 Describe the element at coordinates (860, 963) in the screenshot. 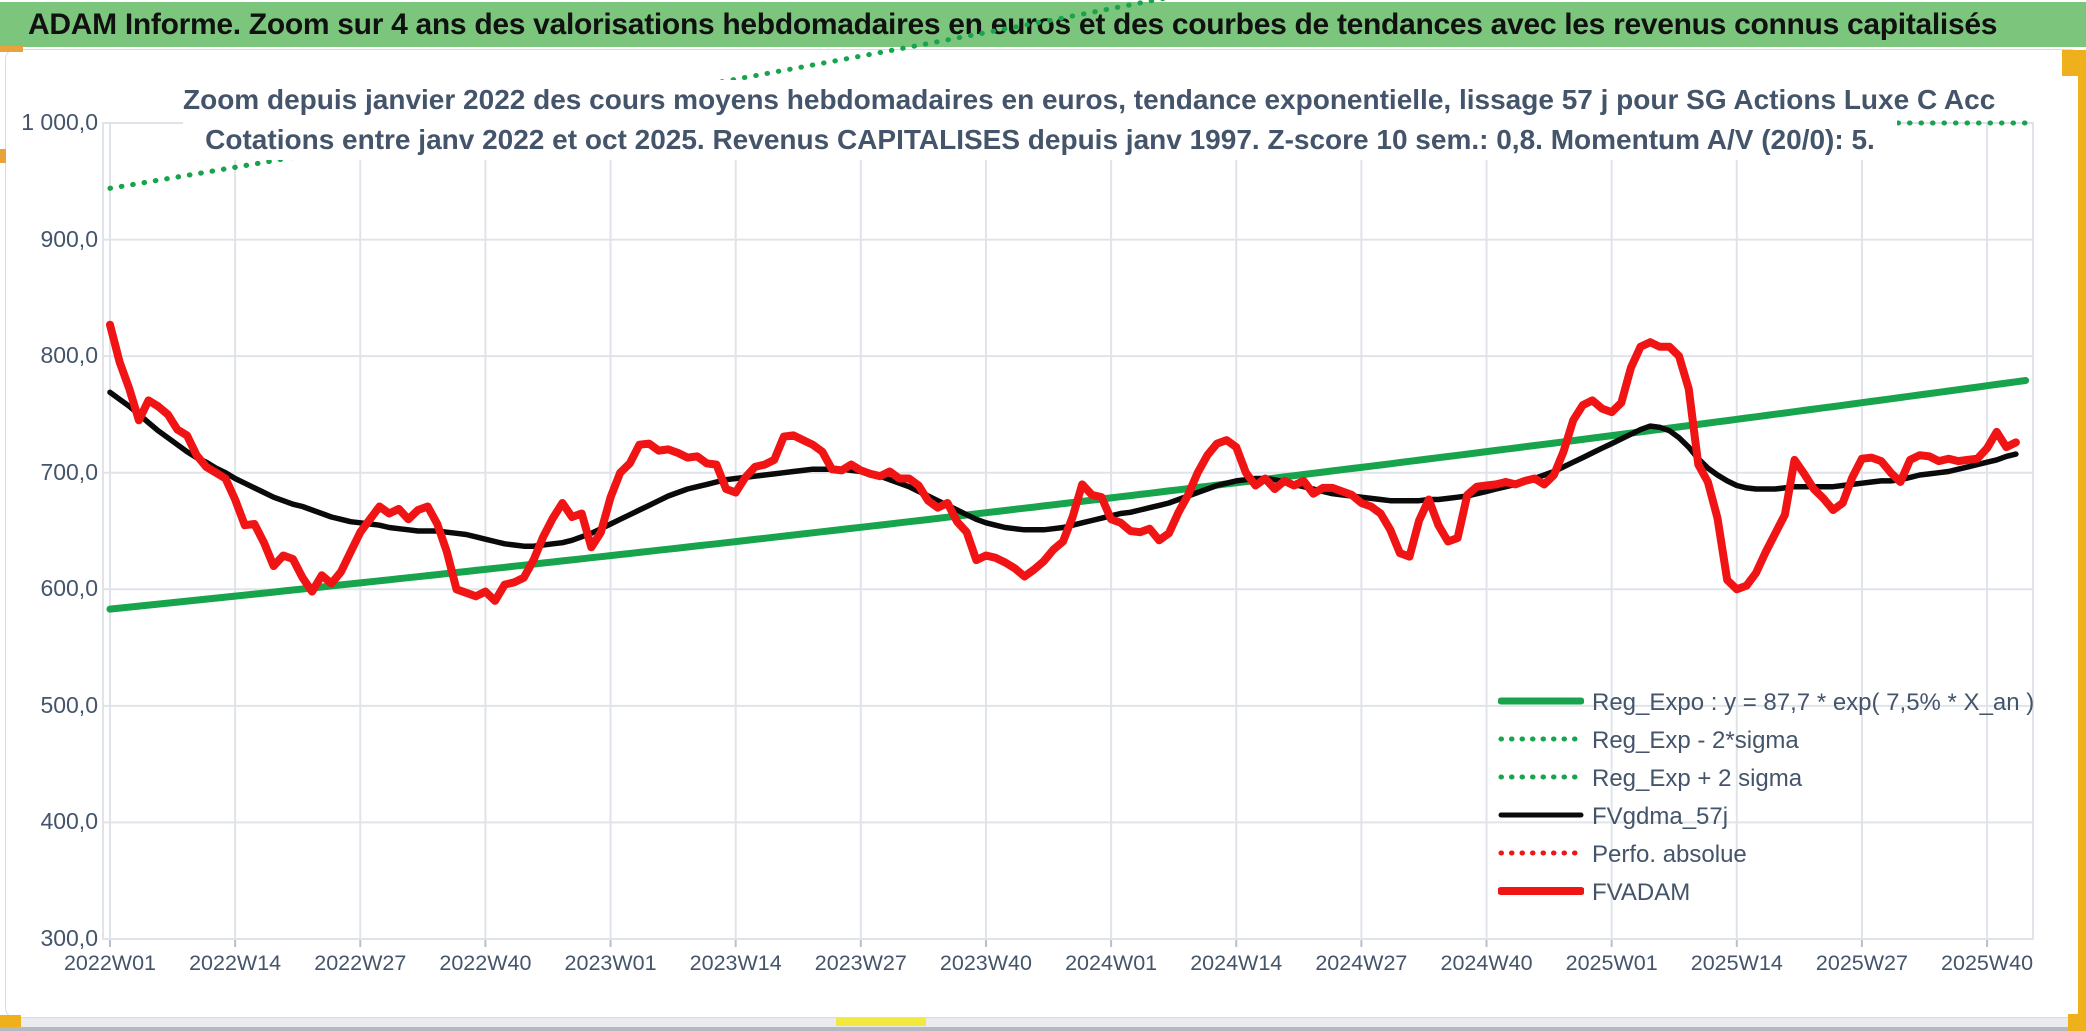

I see `x-tick-label: 2023W27` at that location.